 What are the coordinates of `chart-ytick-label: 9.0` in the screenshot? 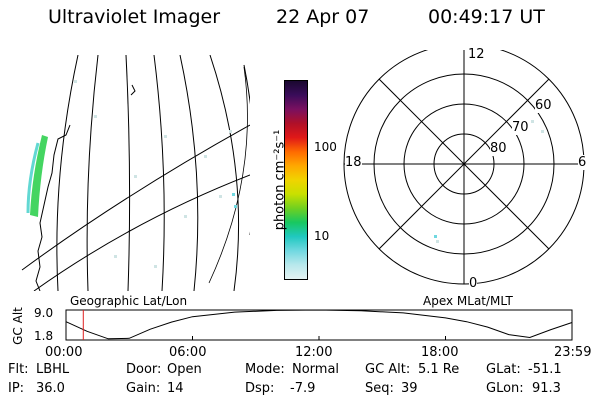 It's located at (44, 313).